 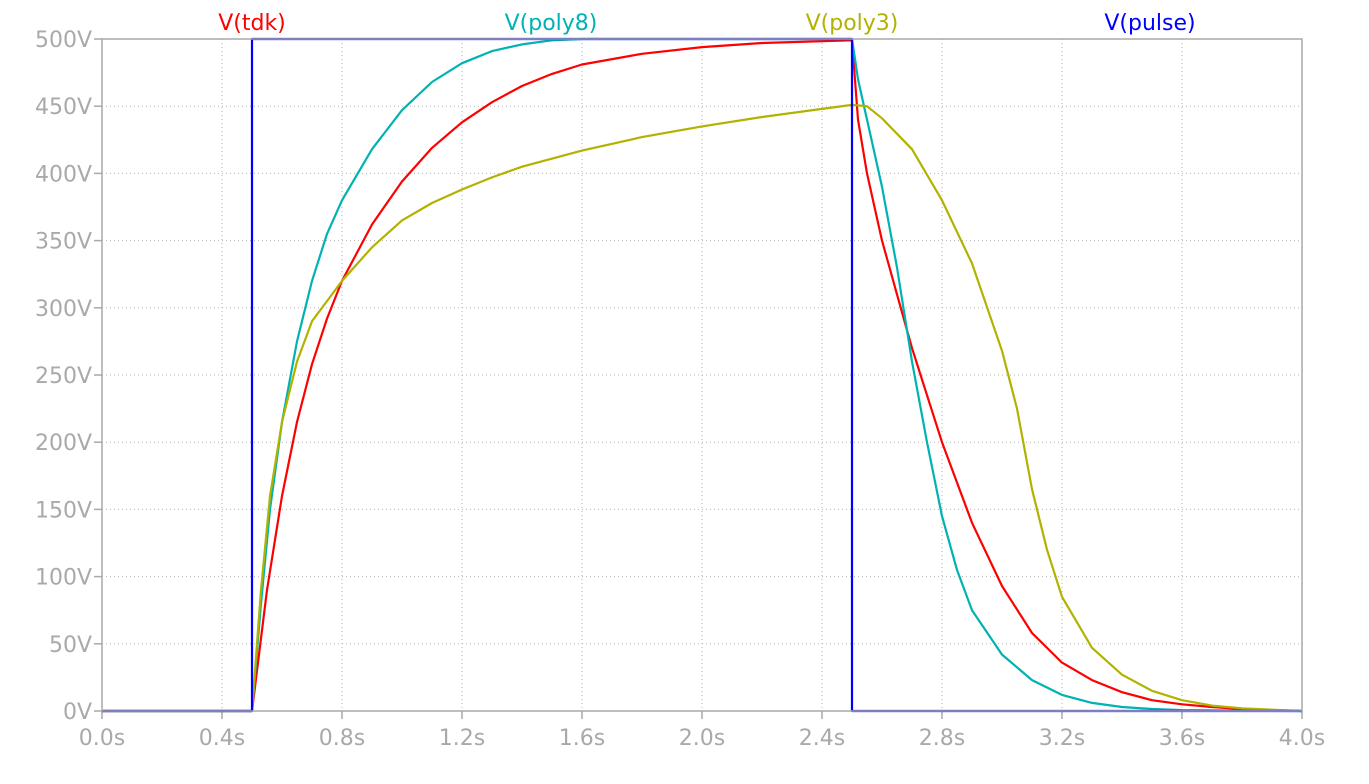 What do you see at coordinates (63, 443) in the screenshot?
I see `y-tick-label: 200V` at bounding box center [63, 443].